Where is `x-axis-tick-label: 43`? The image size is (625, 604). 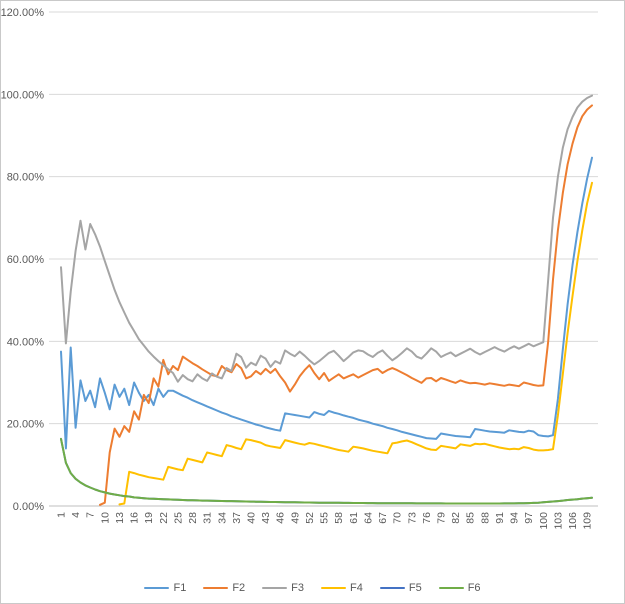
x-axis-tick-label: 43 is located at coordinates (266, 518).